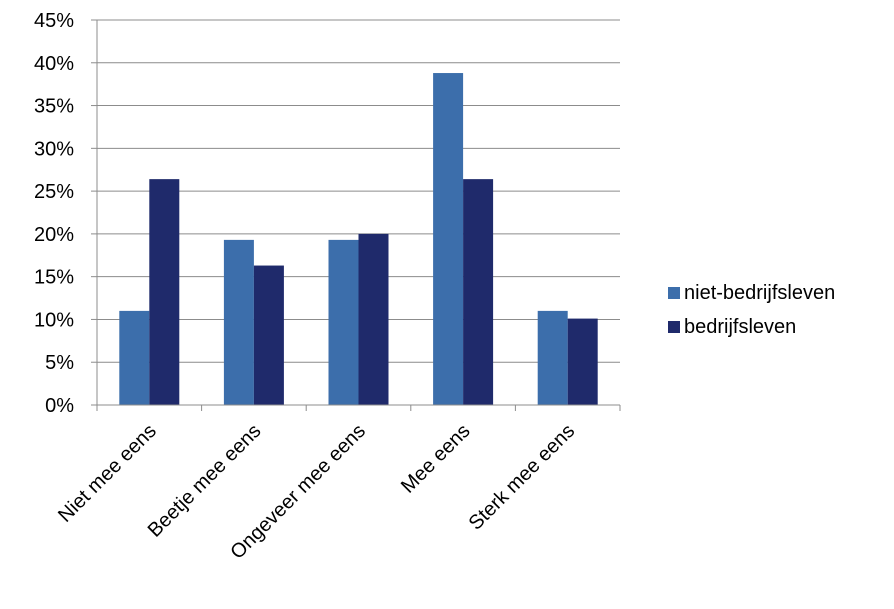 Image resolution: width=894 pixels, height=609 pixels. What do you see at coordinates (65, 213) in the screenshot?
I see `y-axis-ticks: 0% 5% 10% 15% 20% 25% 30% 35% 40% 45%` at bounding box center [65, 213].